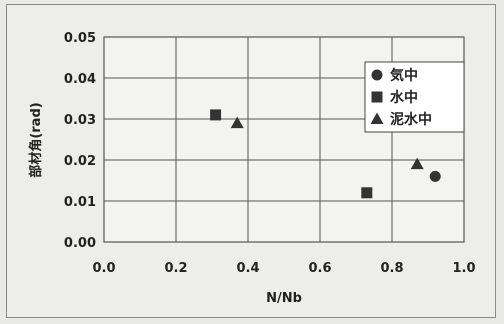 The image size is (504, 324). What do you see at coordinates (103, 268) in the screenshot?
I see `x-tick-label: 0.0` at bounding box center [103, 268].